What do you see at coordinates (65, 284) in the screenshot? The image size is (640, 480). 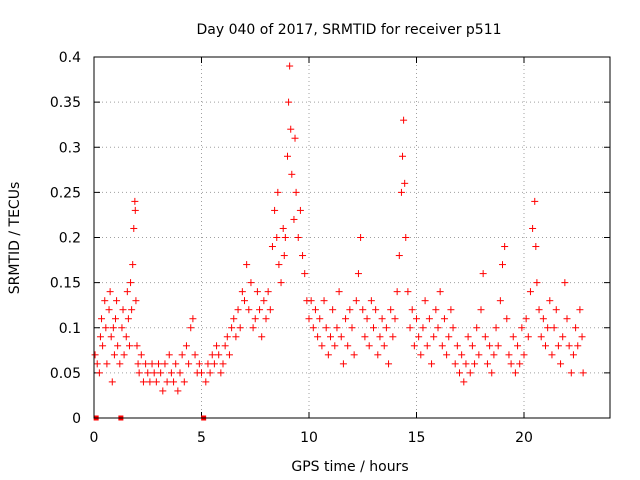 I see `y-tick-label: 0.15` at bounding box center [65, 284].